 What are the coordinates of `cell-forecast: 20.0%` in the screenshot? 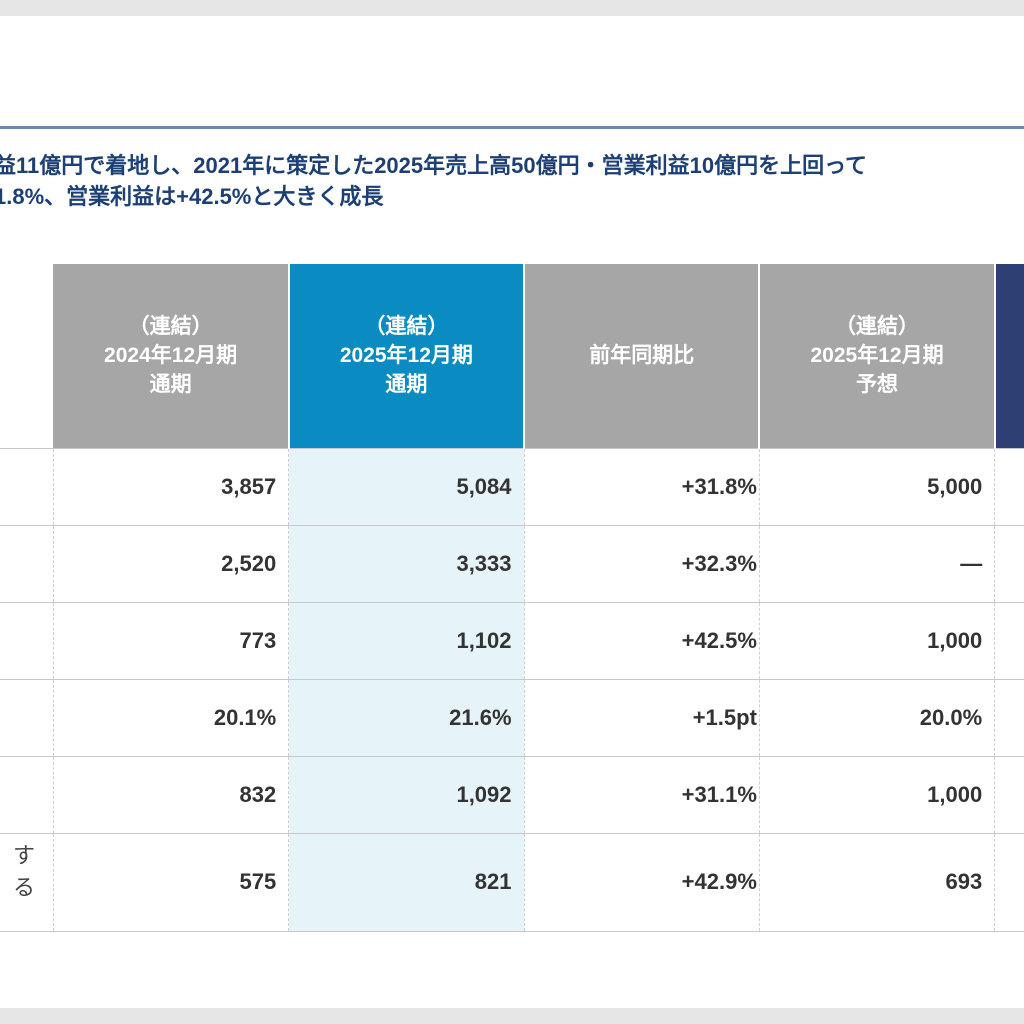 It's located at (877, 718).